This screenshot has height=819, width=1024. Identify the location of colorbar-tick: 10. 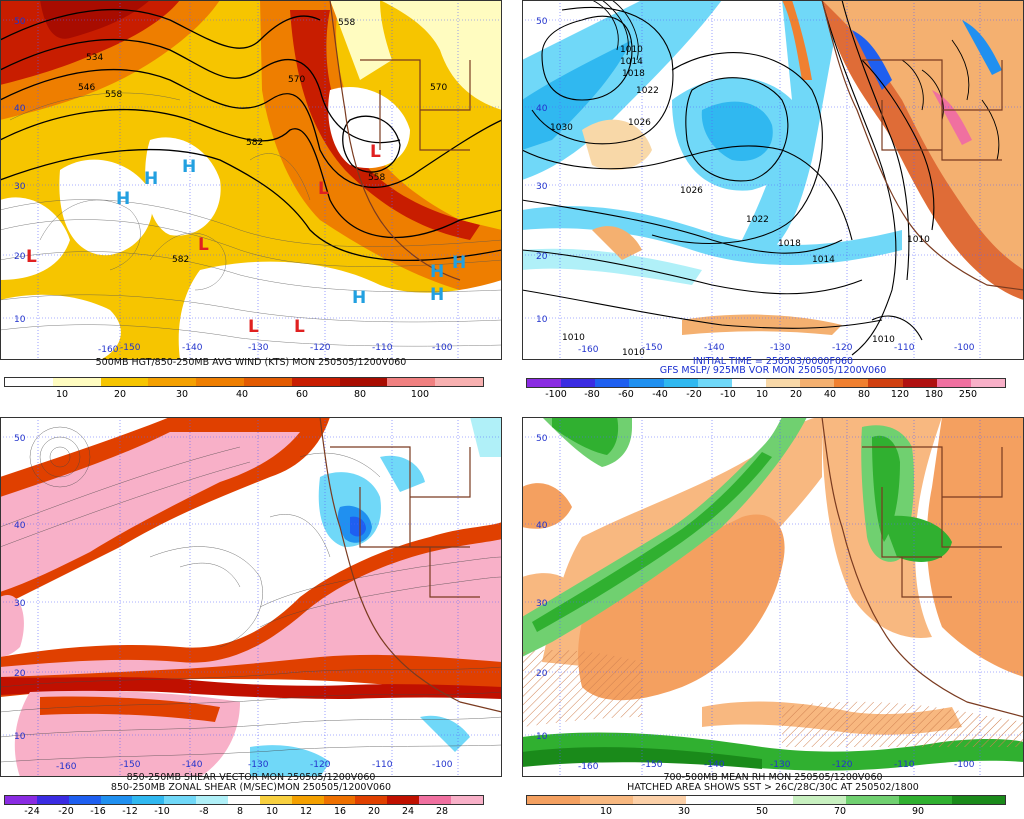
(272, 811).